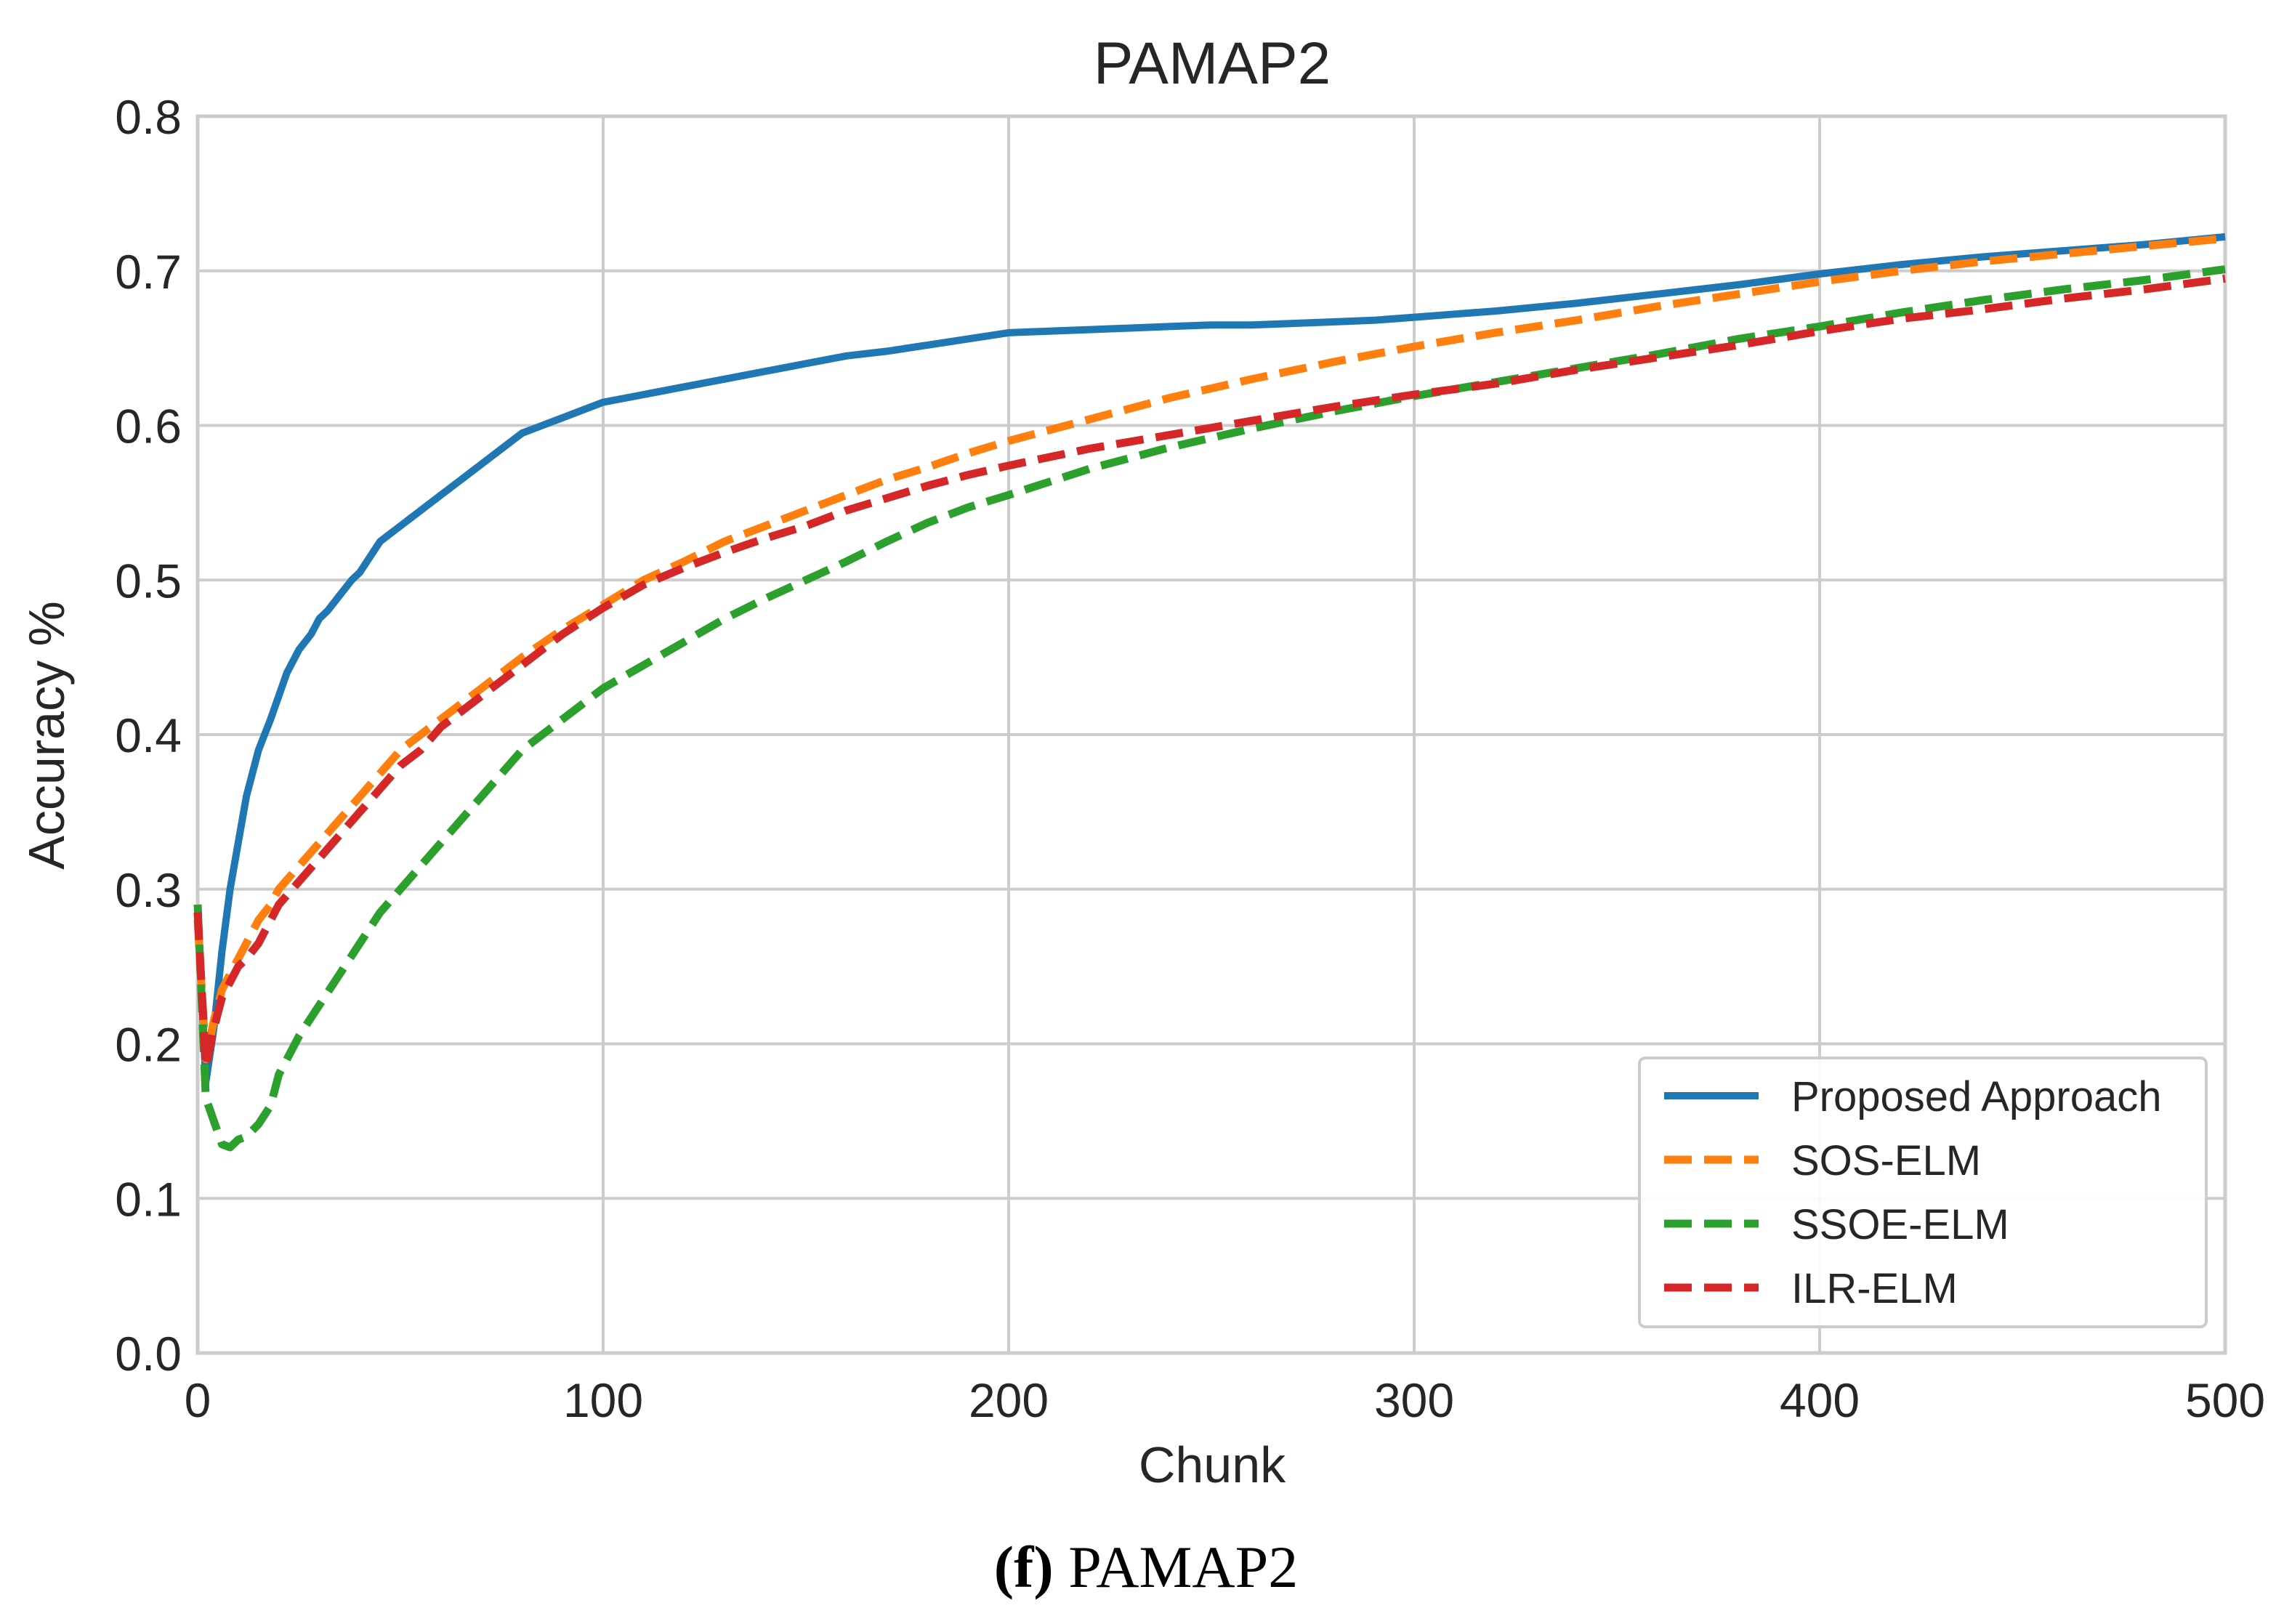  Describe the element at coordinates (1212, 1465) in the screenshot. I see `x-axis-label: Chunk` at that location.